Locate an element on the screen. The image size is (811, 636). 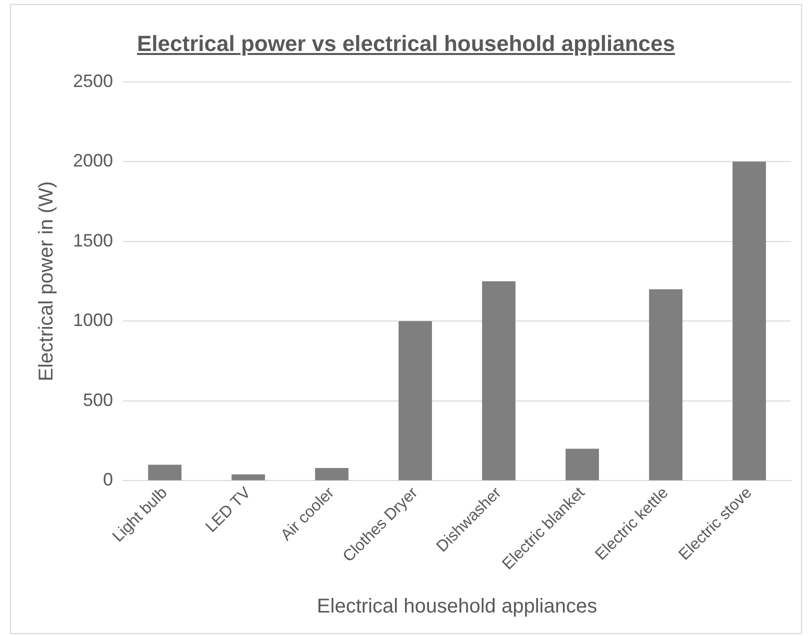
x-tick-label: LED TV is located at coordinates (228, 510).